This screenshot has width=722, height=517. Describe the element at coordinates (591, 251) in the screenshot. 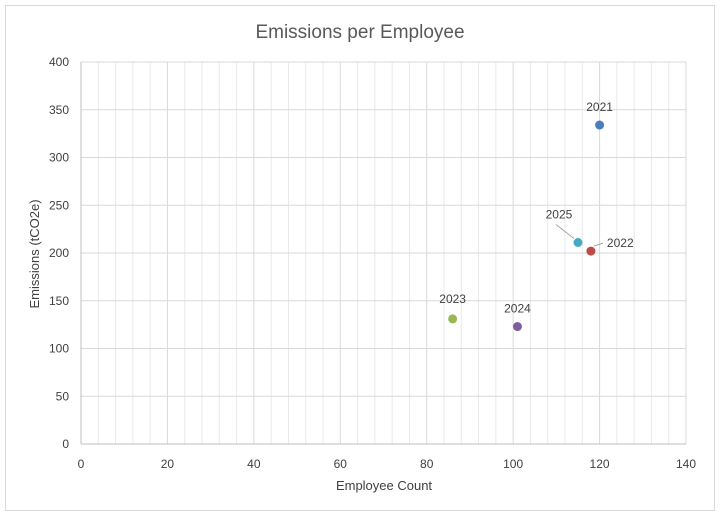

I see `data-point-2022` at that location.